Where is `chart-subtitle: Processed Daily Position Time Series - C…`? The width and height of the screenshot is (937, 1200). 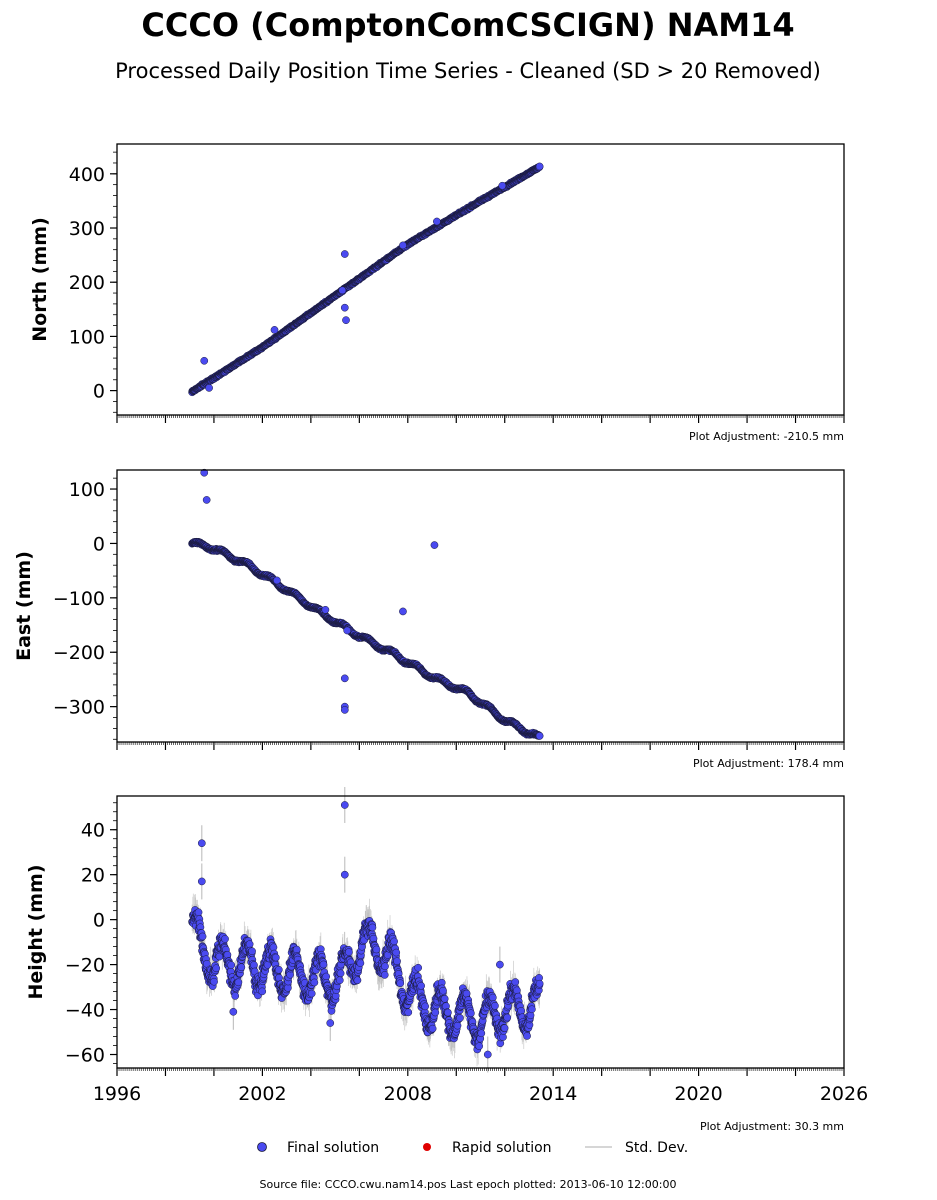
chart-subtitle: Processed Daily Position Time Series - C… is located at coordinates (468, 71).